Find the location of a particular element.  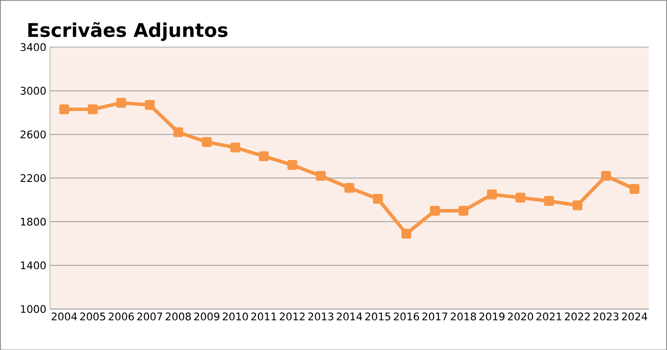

x-tick-label: 2012 is located at coordinates (292, 316).